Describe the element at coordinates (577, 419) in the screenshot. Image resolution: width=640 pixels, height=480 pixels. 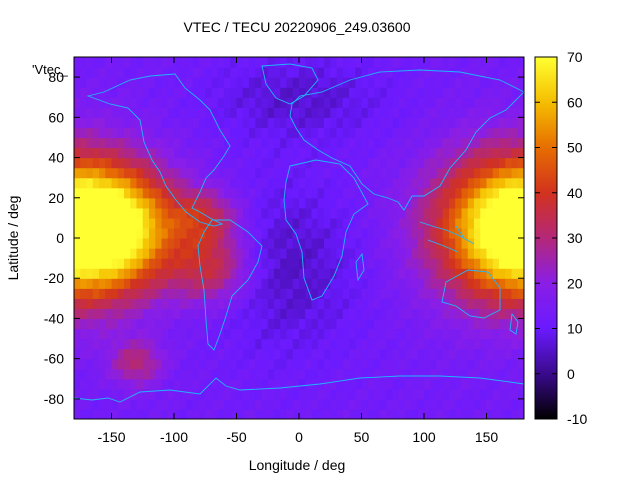
I see `colorbar-tick-label: -10` at that location.